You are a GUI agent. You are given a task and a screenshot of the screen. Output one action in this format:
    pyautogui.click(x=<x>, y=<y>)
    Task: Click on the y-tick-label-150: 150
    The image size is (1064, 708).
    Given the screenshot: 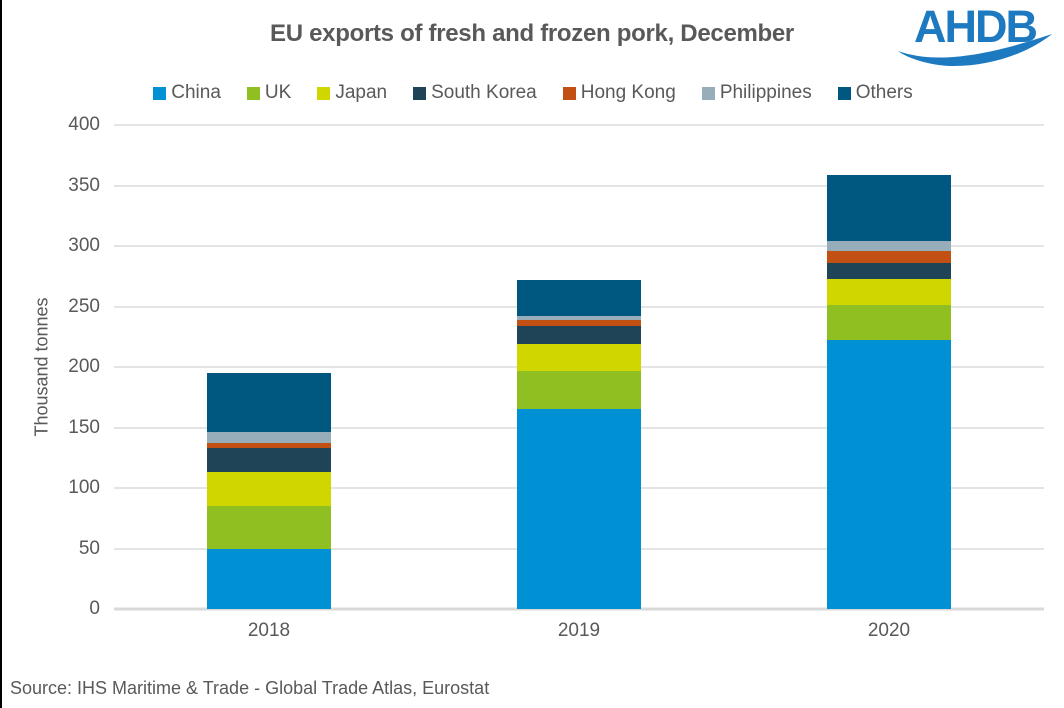 What is the action you would take?
    pyautogui.click(x=84, y=427)
    